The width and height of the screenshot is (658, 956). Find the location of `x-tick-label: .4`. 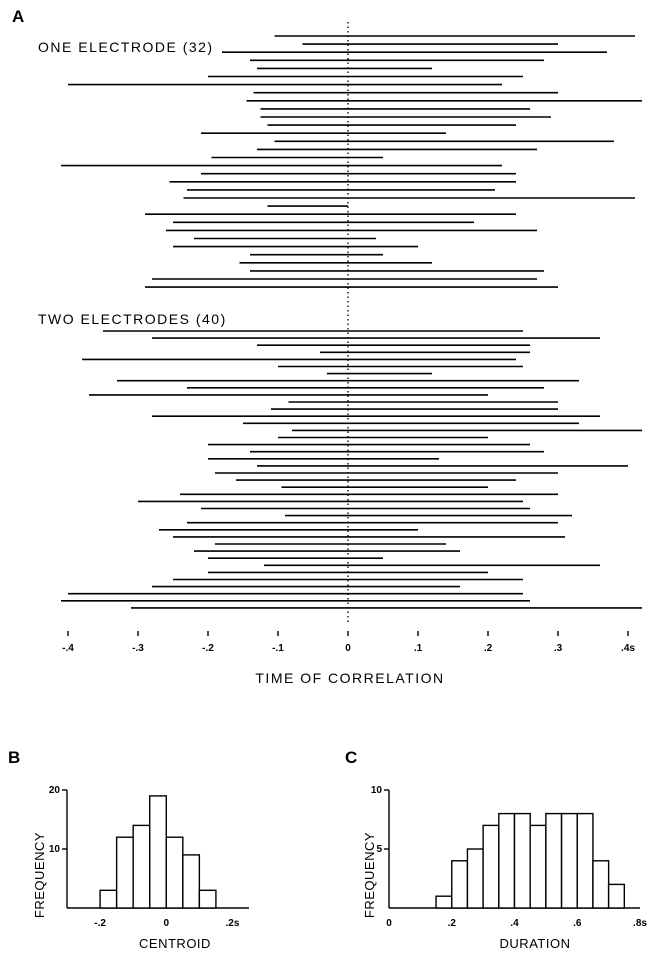

x-tick-label: .4 is located at coordinates (514, 923).